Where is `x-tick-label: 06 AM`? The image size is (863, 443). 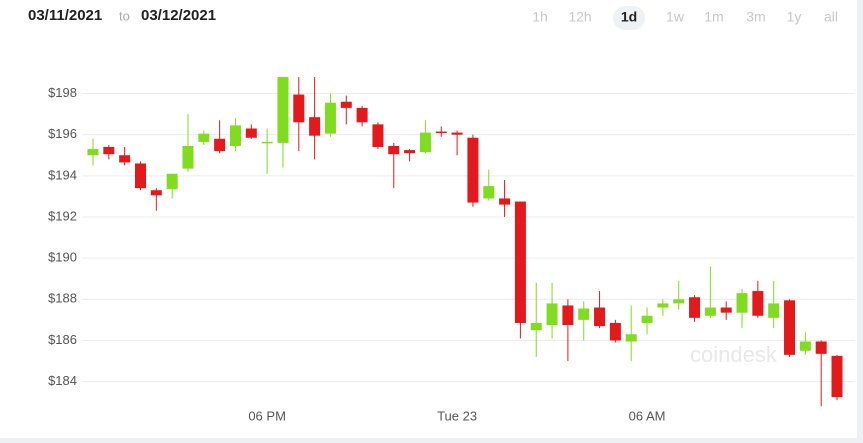 x-tick-label: 06 AM is located at coordinates (647, 415).